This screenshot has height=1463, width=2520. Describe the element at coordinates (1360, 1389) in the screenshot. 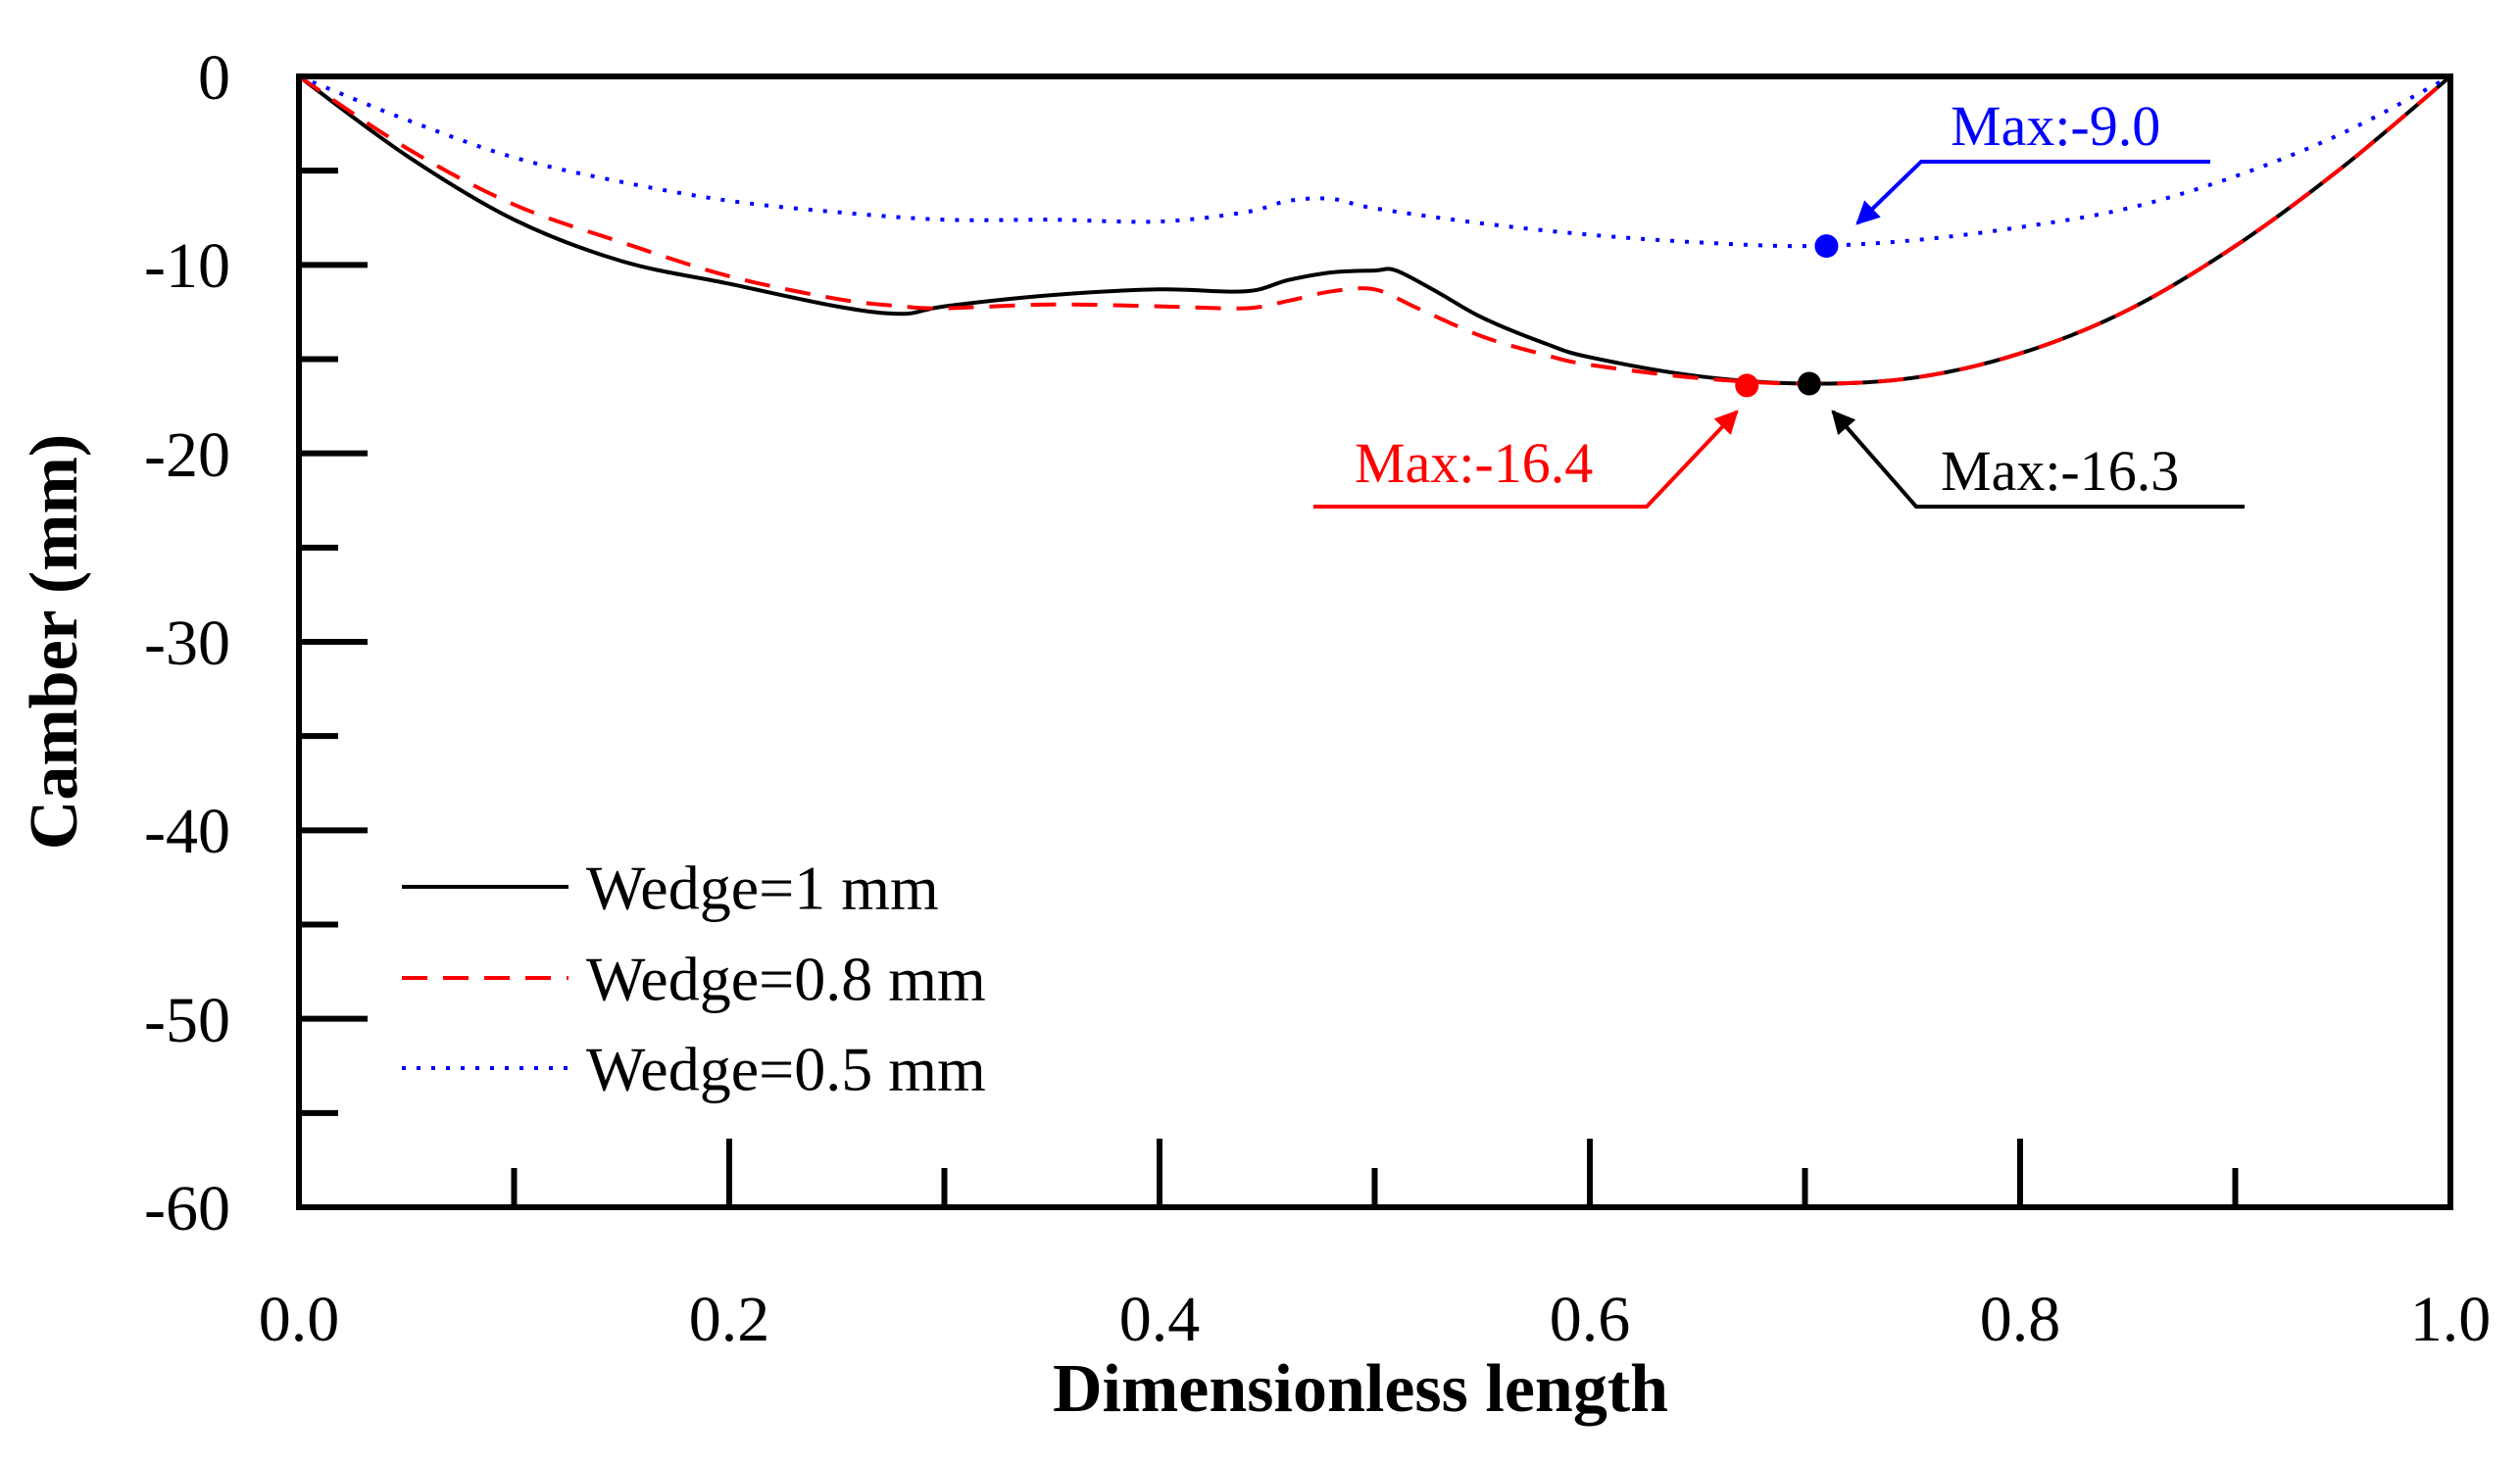

I see `x-axis-title: Dimensionless length` at that location.